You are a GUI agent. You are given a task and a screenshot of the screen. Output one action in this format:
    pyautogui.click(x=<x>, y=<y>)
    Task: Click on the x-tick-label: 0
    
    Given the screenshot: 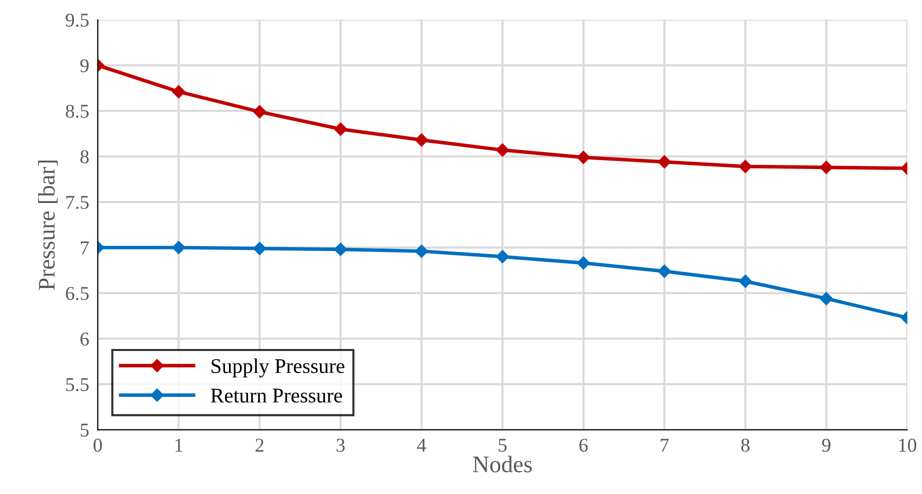 What is the action you would take?
    pyautogui.click(x=98, y=445)
    